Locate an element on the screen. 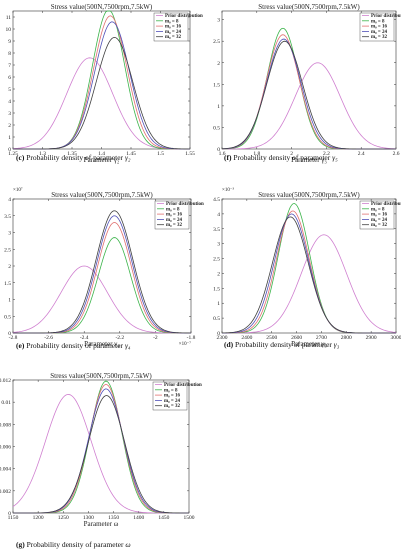 This screenshot has height=550, width=401. x-tick-label: 1450 is located at coordinates (163, 518).